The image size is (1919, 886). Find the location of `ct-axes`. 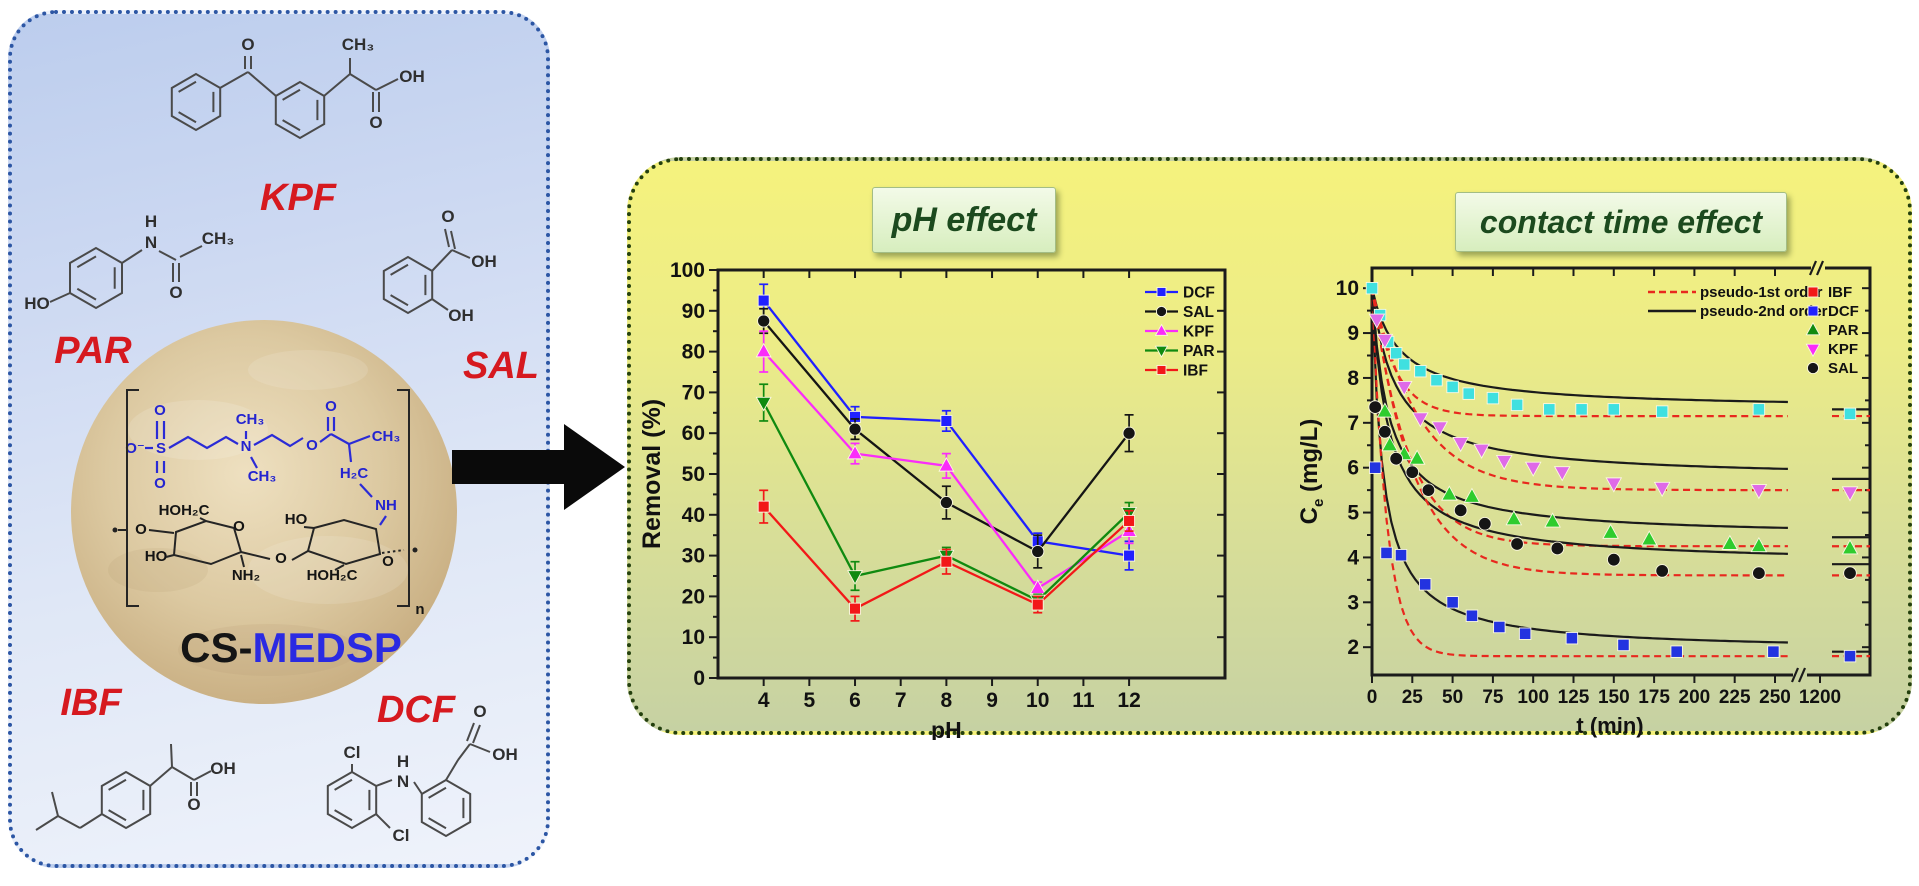

ct-axes is located at coordinates (1616, 475).